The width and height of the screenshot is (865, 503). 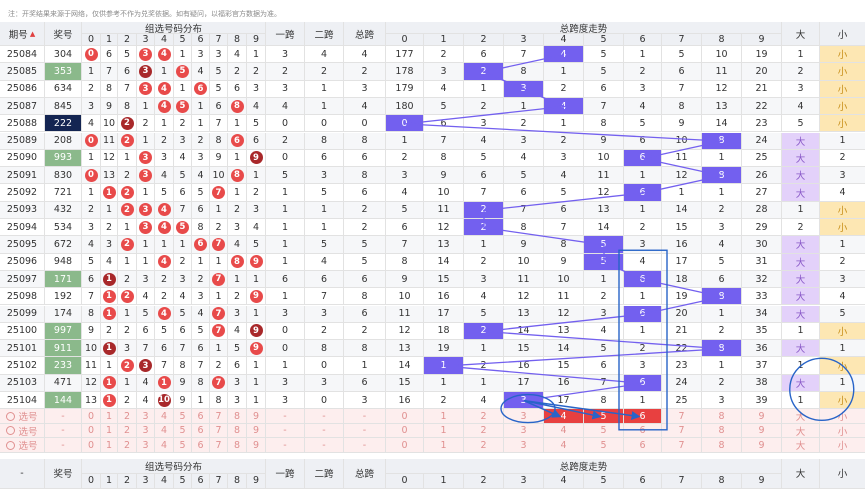 I want to click on select-span-dash: -, so click(x=365, y=431).